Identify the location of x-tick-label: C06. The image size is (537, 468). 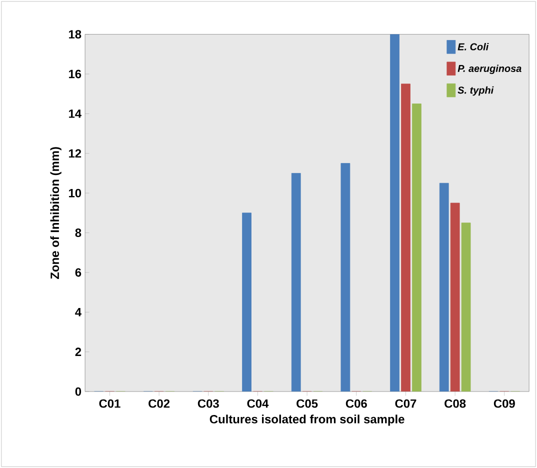
(356, 403).